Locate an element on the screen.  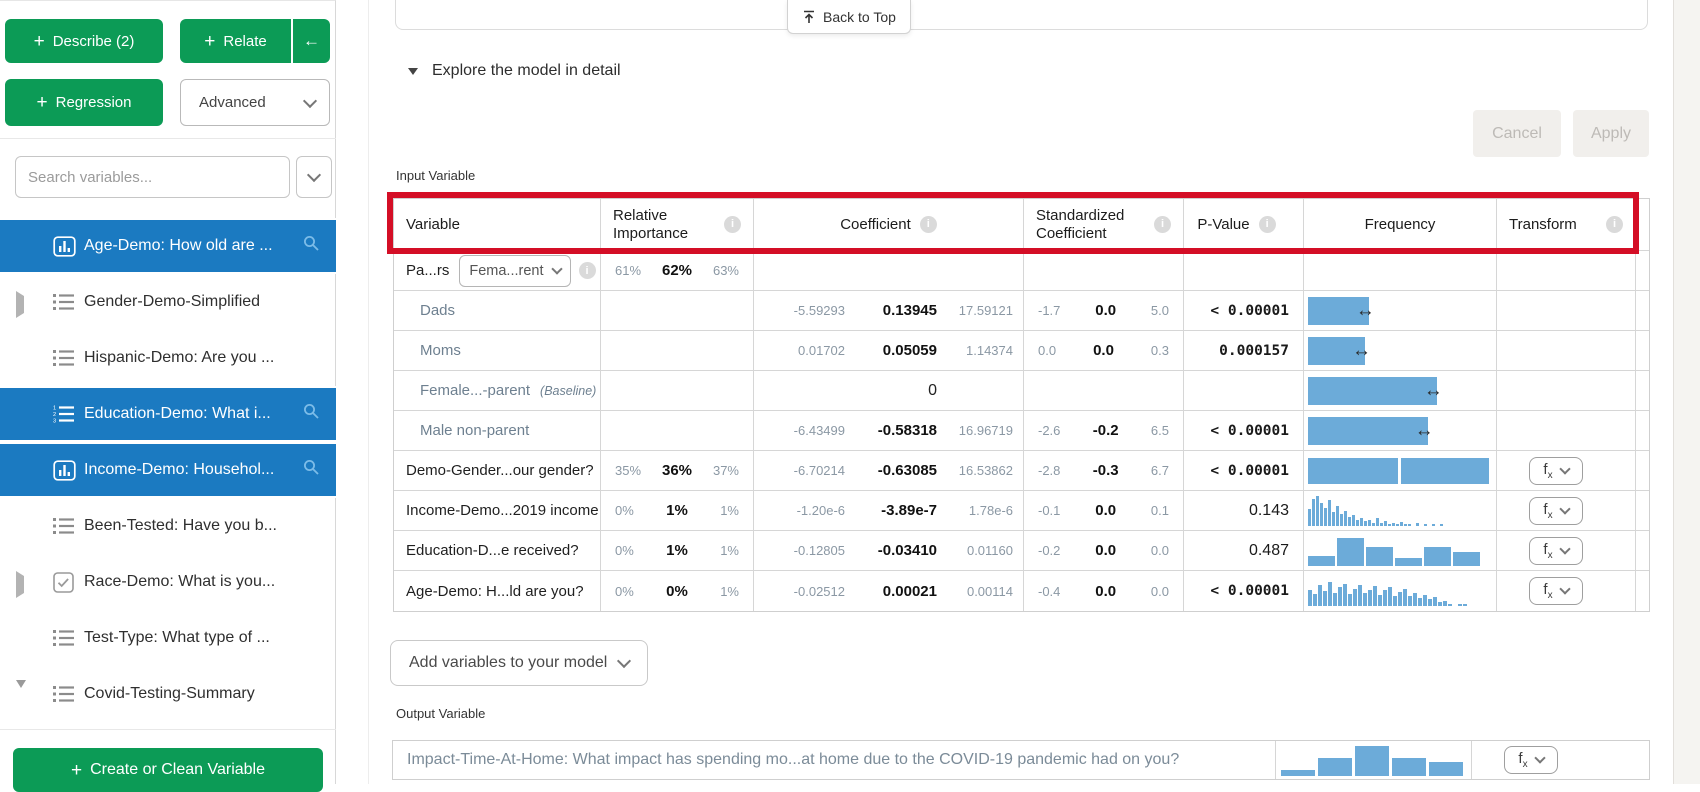
p-value-cell: 0.000157 is located at coordinates (1244, 350).